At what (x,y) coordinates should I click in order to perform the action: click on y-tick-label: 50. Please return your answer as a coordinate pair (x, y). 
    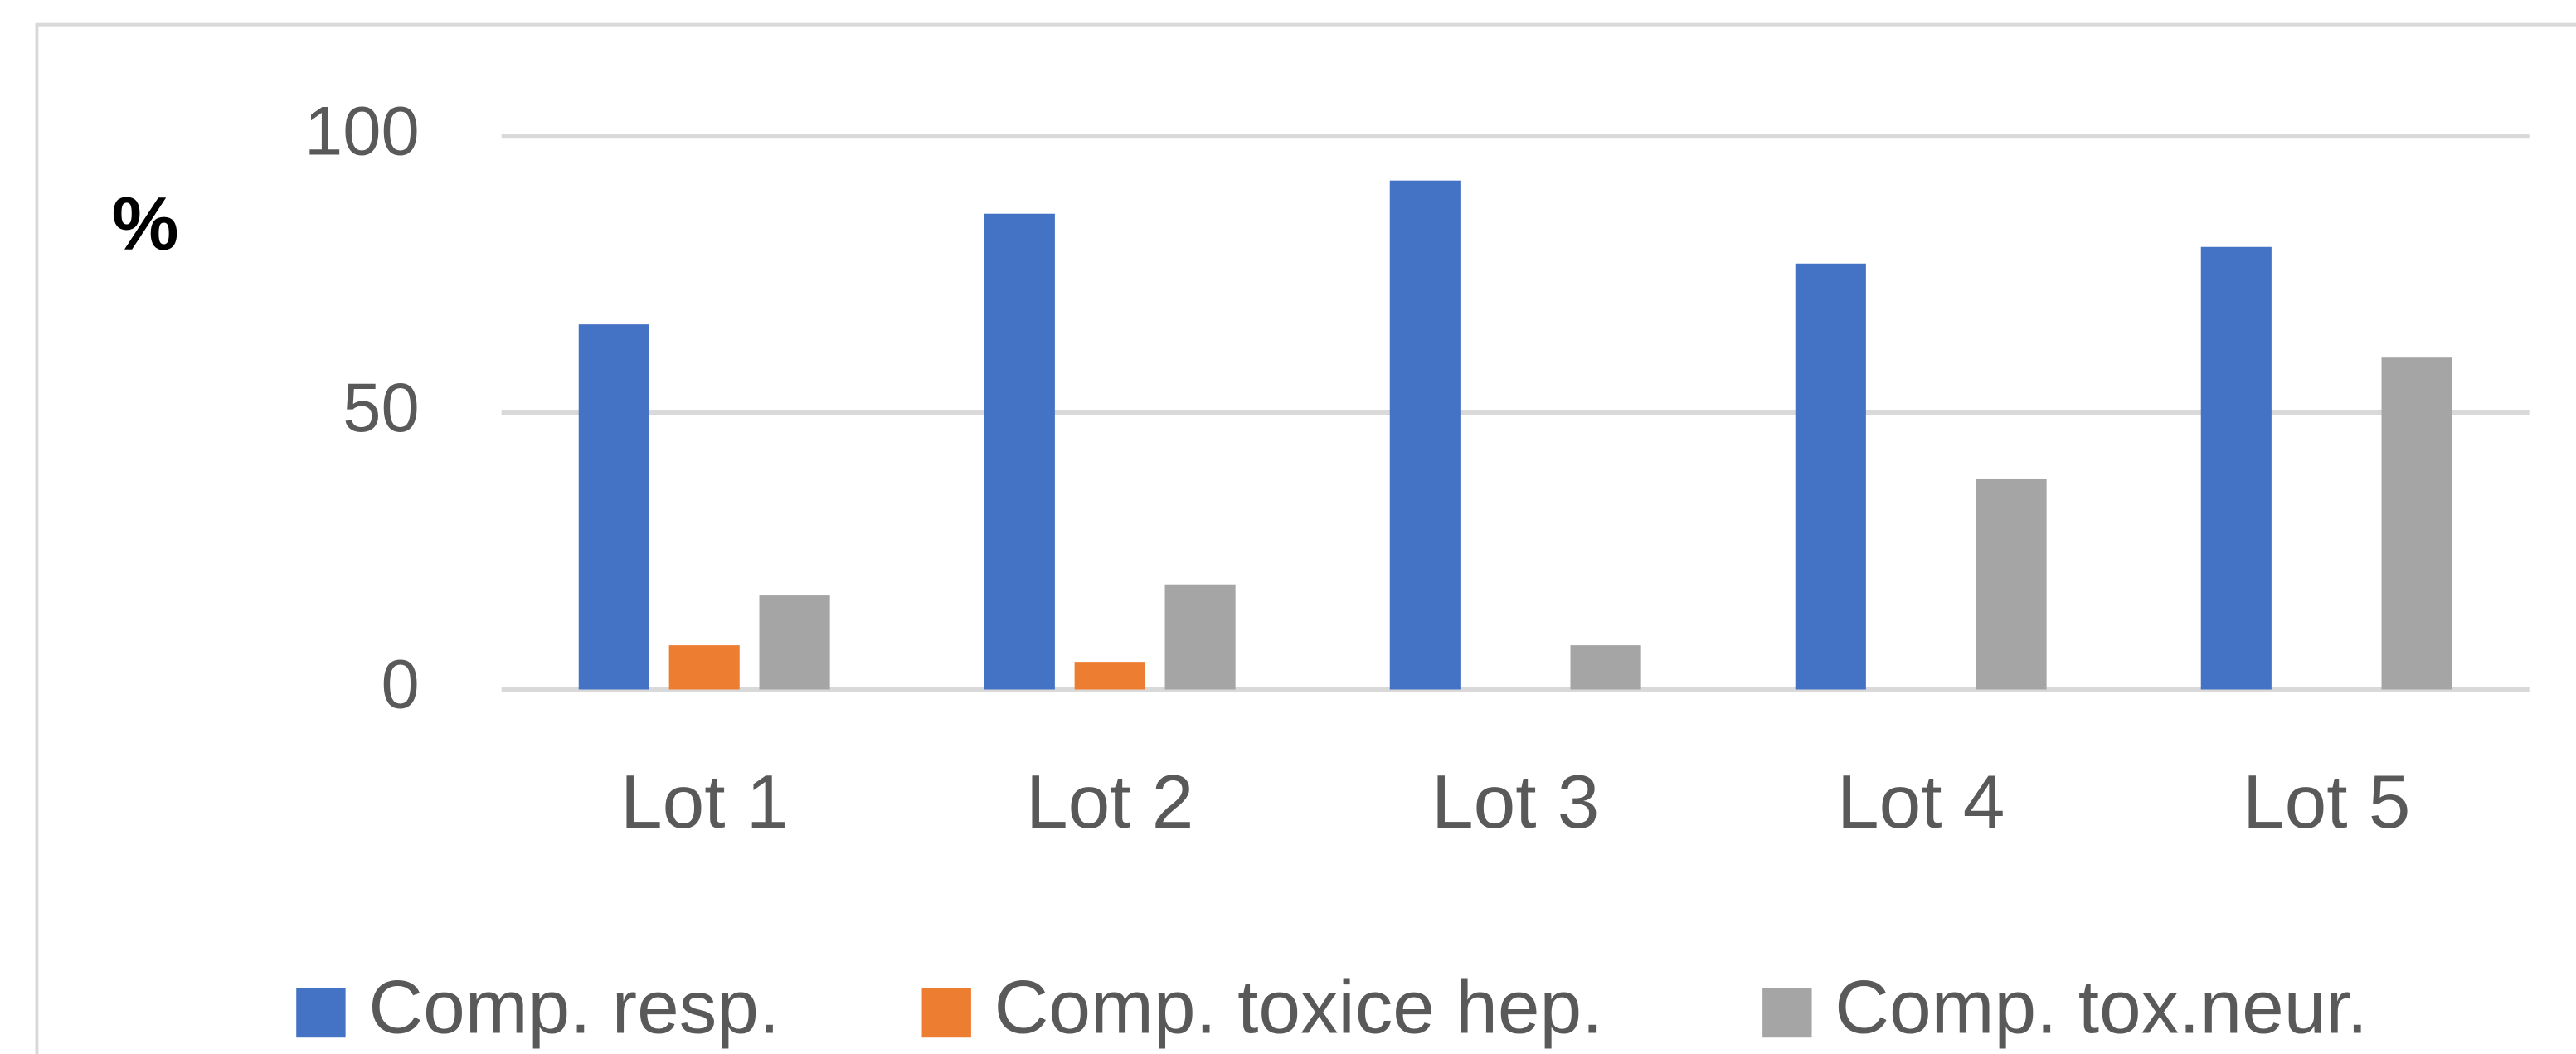
    Looking at the image, I should click on (381, 407).